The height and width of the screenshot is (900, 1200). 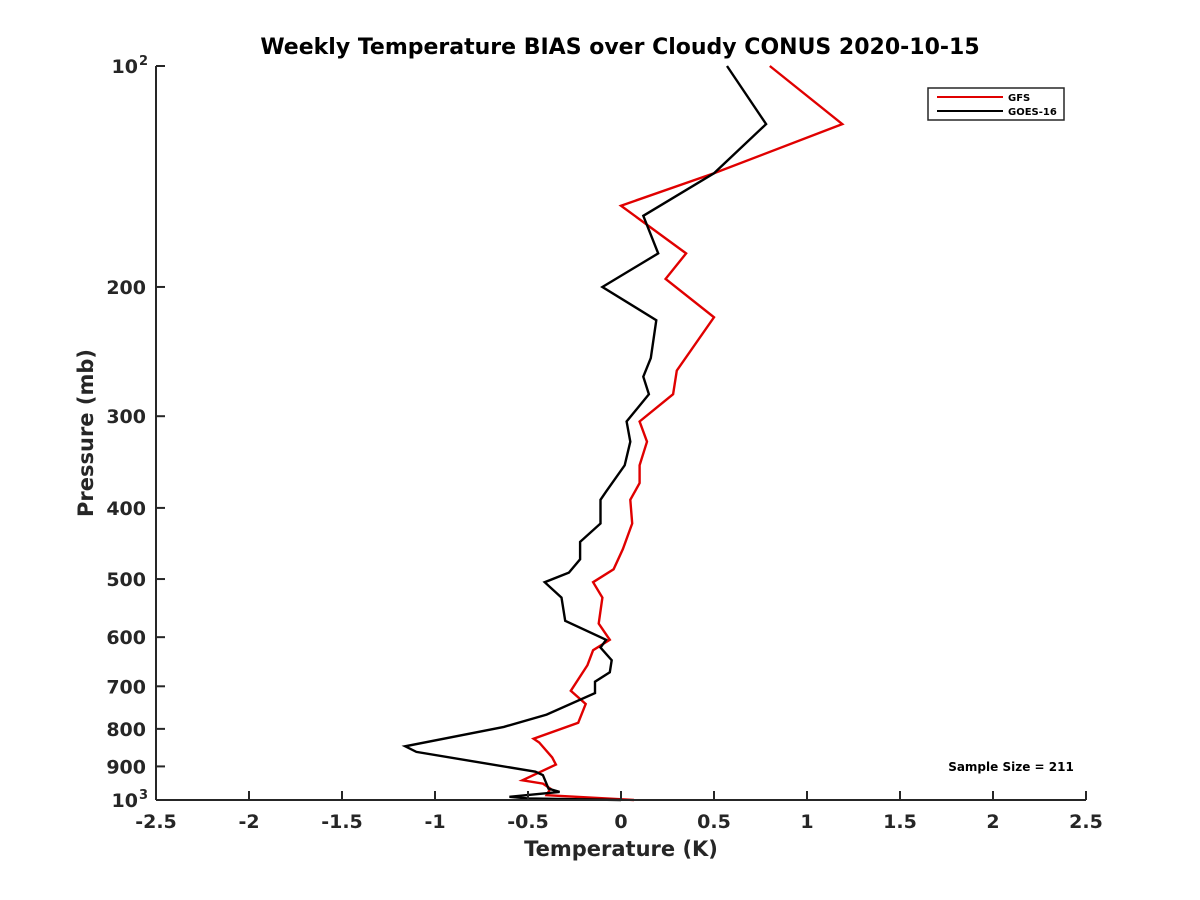 I want to click on legend-box, so click(x=996, y=104).